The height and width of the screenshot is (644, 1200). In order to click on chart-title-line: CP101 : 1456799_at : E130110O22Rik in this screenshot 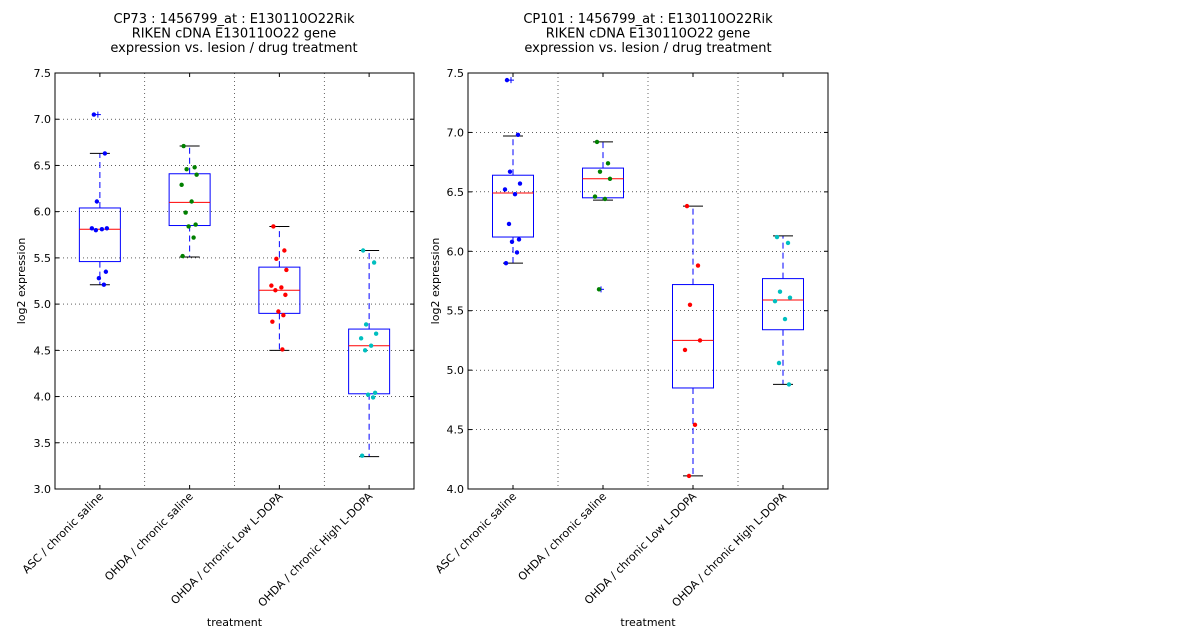, I will do `click(648, 19)`.